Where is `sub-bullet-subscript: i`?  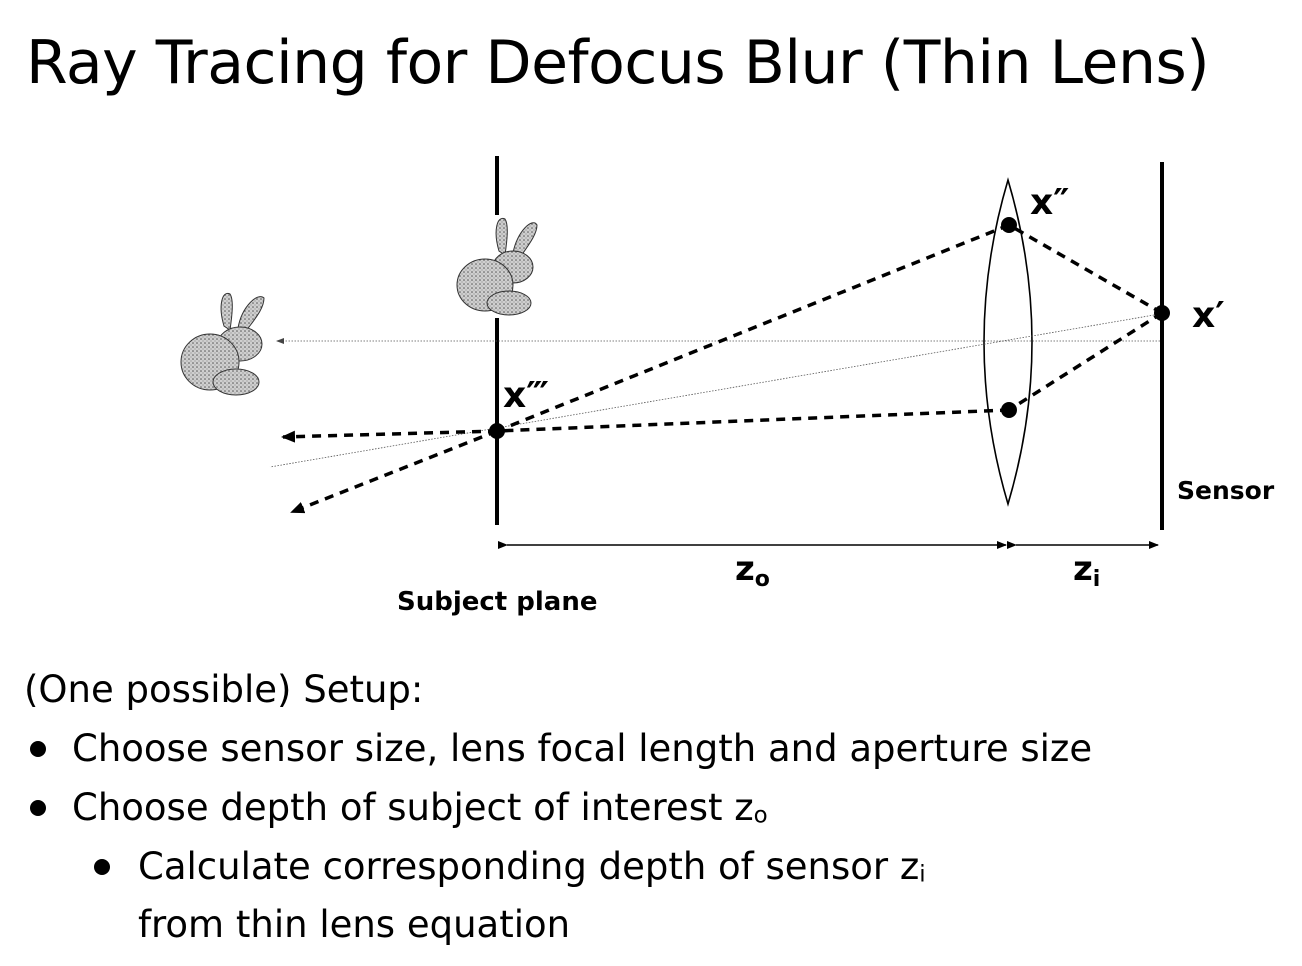 sub-bullet-subscript: i is located at coordinates (922, 874).